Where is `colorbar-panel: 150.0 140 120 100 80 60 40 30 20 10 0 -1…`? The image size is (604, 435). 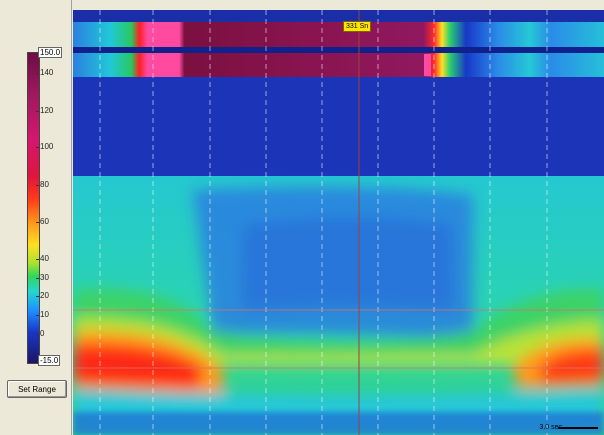
colorbar-panel: 150.0 140 120 100 80 60 40 30 20 10 0 -1… is located at coordinates (36, 217).